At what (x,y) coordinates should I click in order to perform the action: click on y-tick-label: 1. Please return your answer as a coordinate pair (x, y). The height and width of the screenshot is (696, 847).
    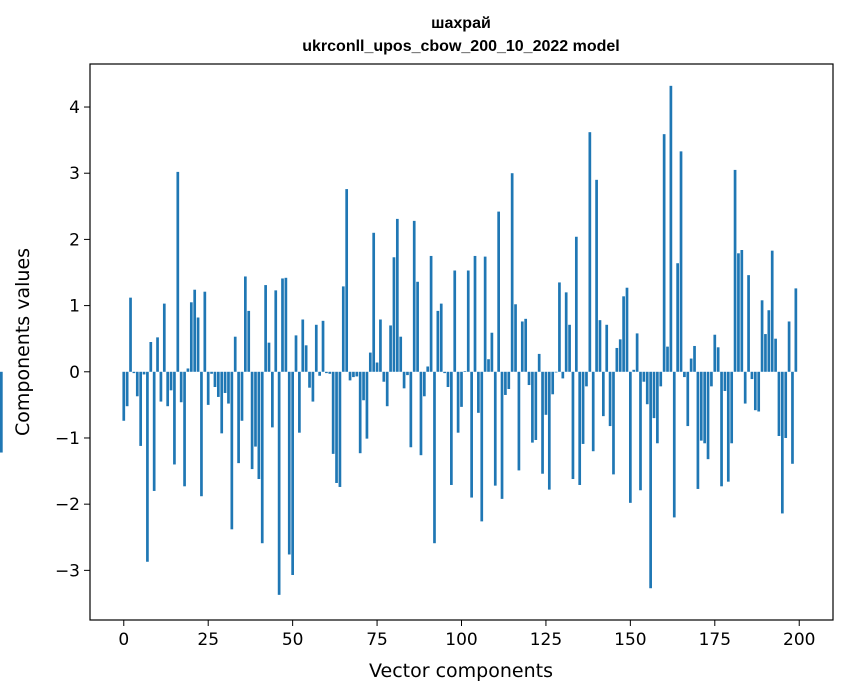
    Looking at the image, I should click on (74, 307).